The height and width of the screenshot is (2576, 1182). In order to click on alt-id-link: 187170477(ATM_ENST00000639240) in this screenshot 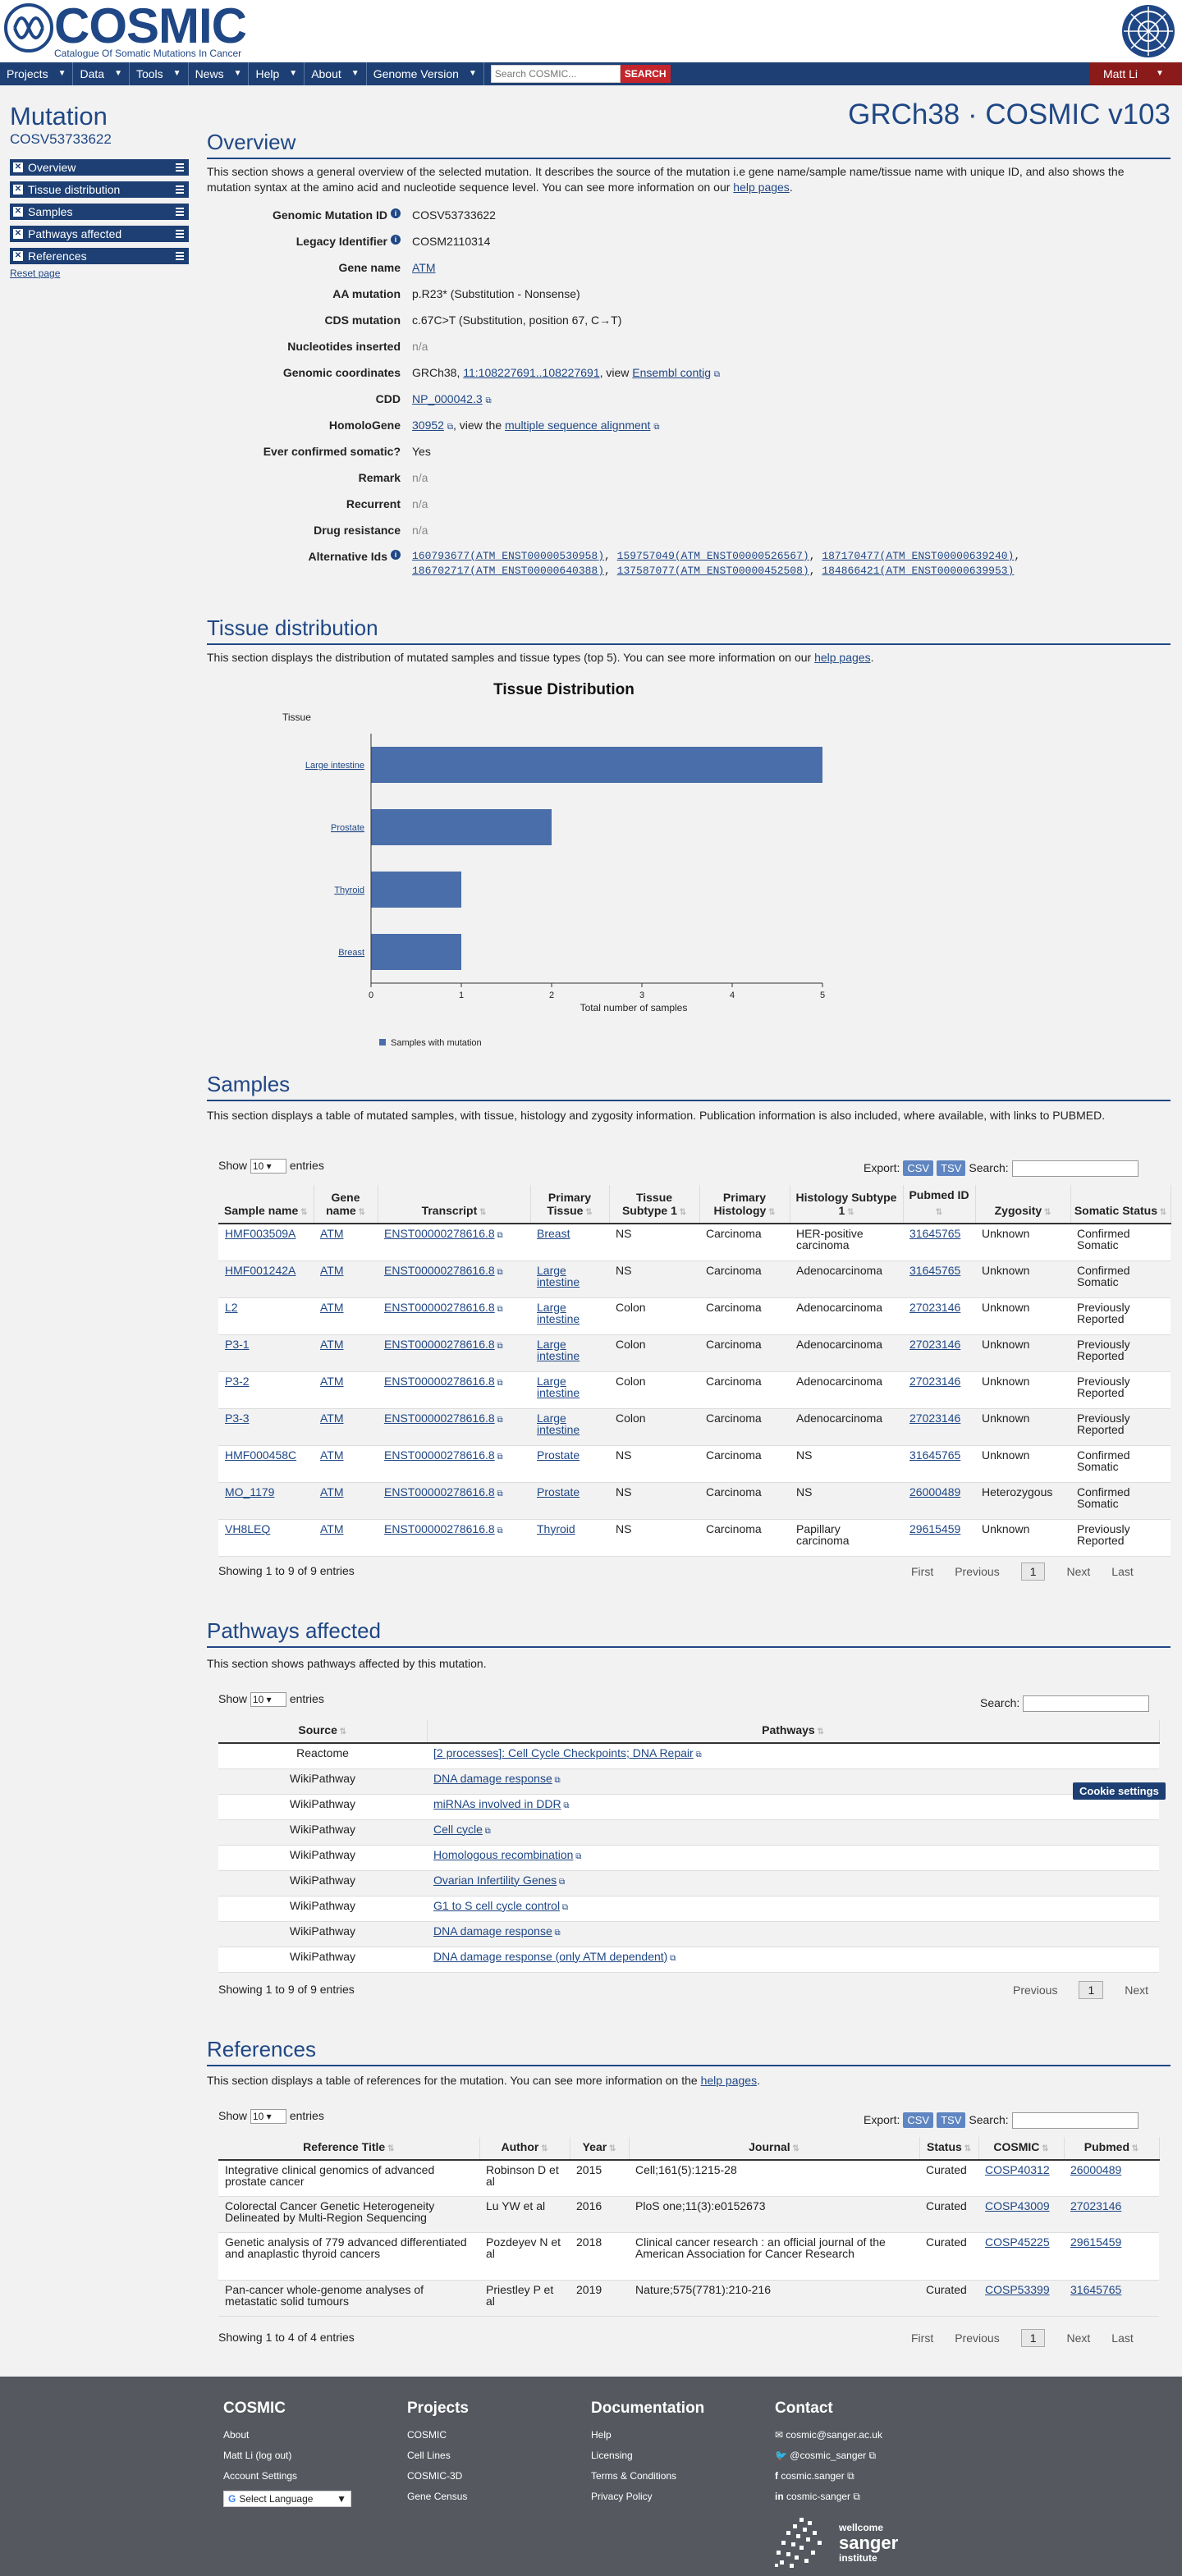, I will do `click(918, 556)`.